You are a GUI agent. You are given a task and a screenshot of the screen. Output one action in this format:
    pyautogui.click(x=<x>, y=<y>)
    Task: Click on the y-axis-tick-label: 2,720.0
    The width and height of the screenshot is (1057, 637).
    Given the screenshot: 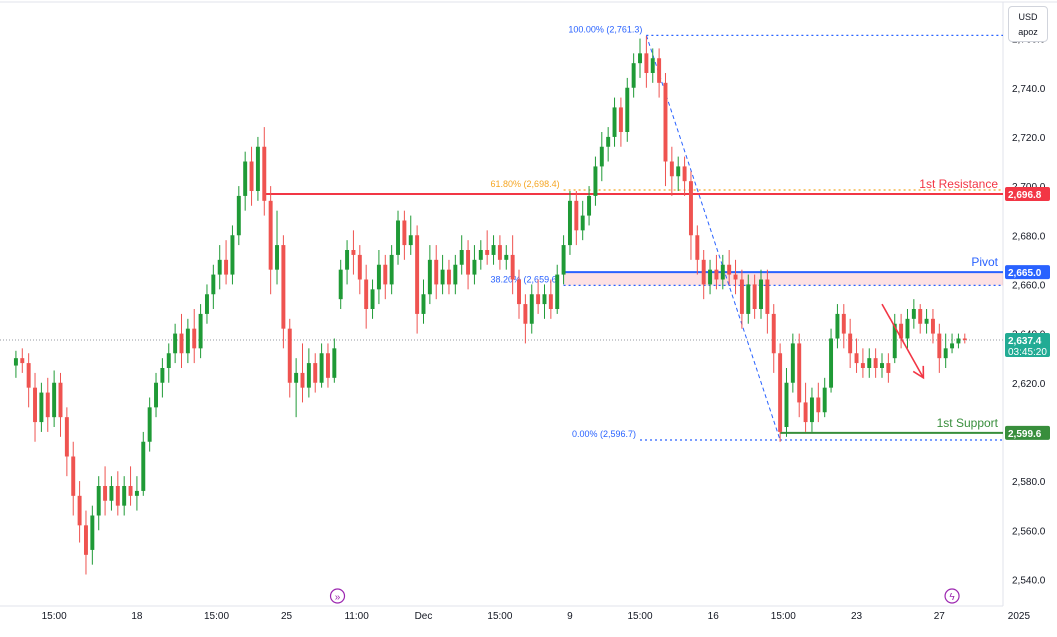 What is the action you would take?
    pyautogui.click(x=1029, y=138)
    